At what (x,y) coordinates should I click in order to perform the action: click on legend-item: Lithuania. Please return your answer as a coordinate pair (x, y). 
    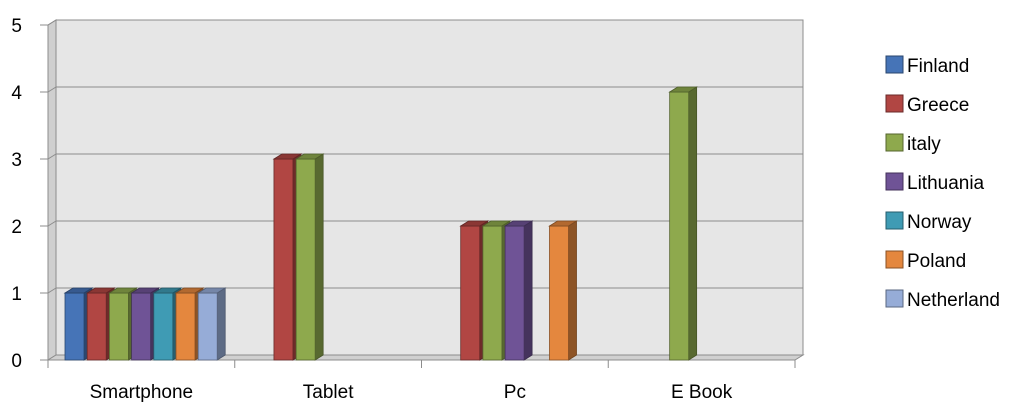
    Looking at the image, I should click on (935, 183).